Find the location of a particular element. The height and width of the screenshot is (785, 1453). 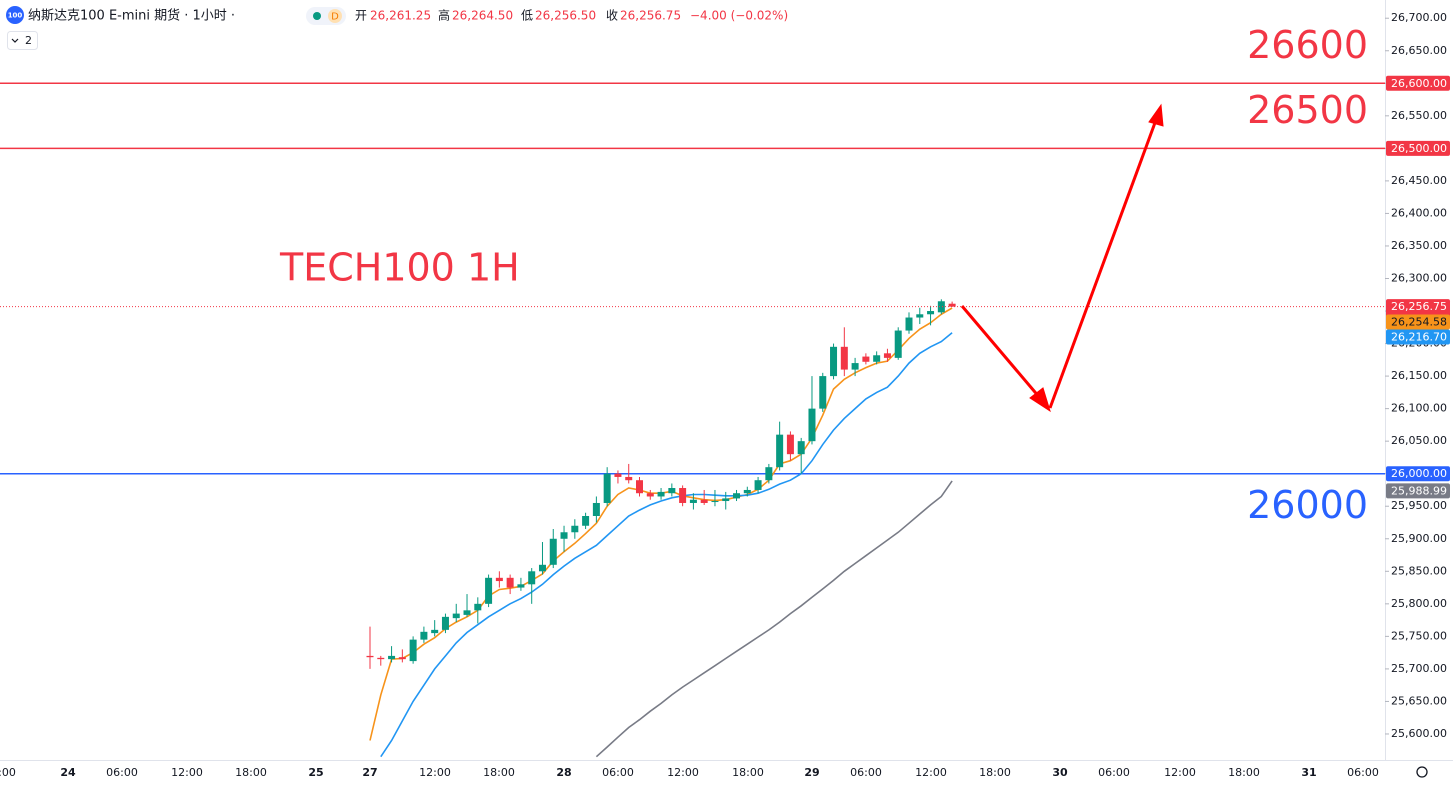

price-badge-label: 25,988.99 is located at coordinates (1419, 490).